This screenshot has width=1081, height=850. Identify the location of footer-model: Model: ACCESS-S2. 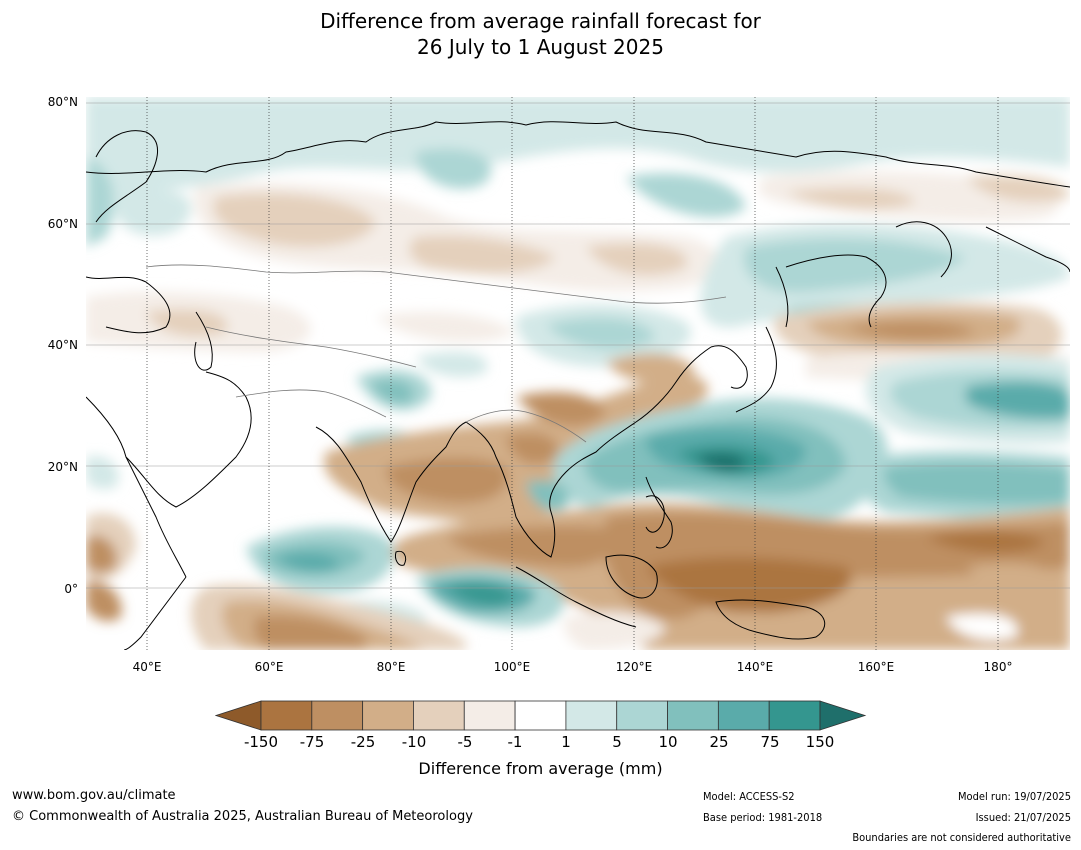
(749, 796).